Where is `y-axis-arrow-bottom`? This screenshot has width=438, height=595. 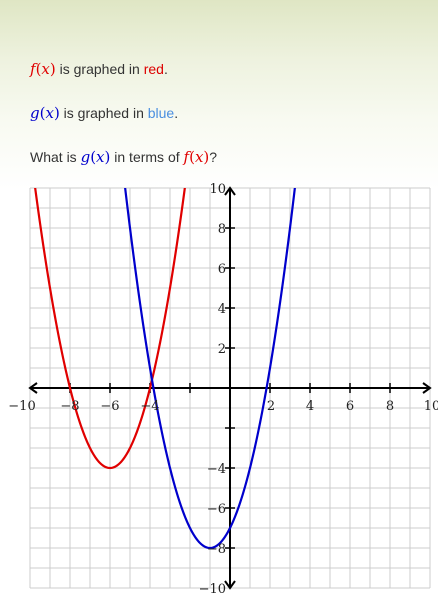
y-axis-arrow-bottom is located at coordinates (230, 585).